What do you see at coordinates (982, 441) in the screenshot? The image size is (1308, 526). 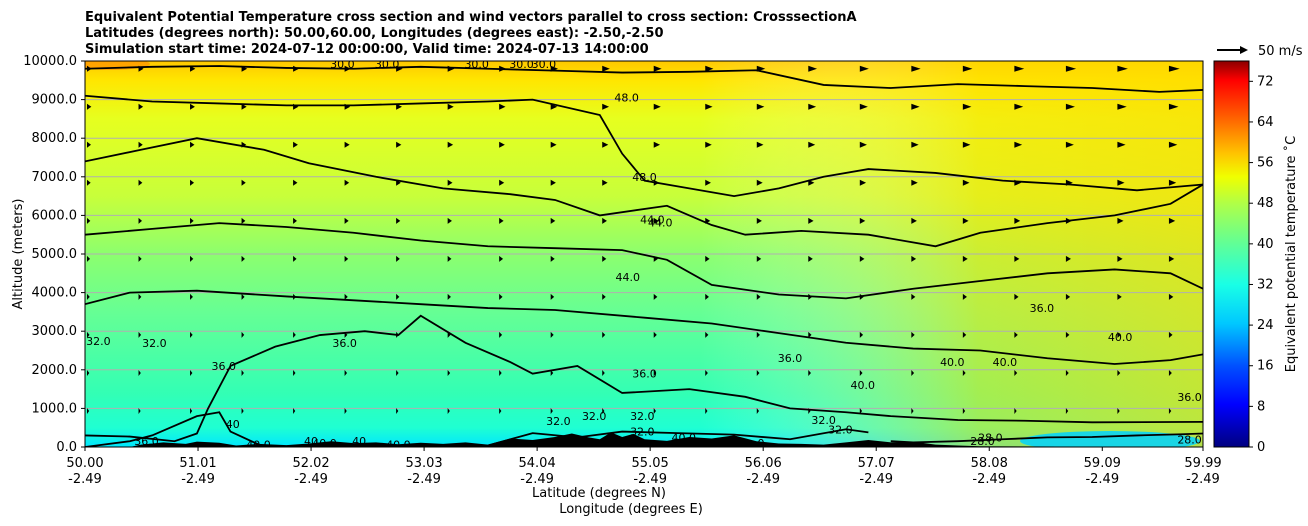 I see `contour-label: 28.0` at bounding box center [982, 441].